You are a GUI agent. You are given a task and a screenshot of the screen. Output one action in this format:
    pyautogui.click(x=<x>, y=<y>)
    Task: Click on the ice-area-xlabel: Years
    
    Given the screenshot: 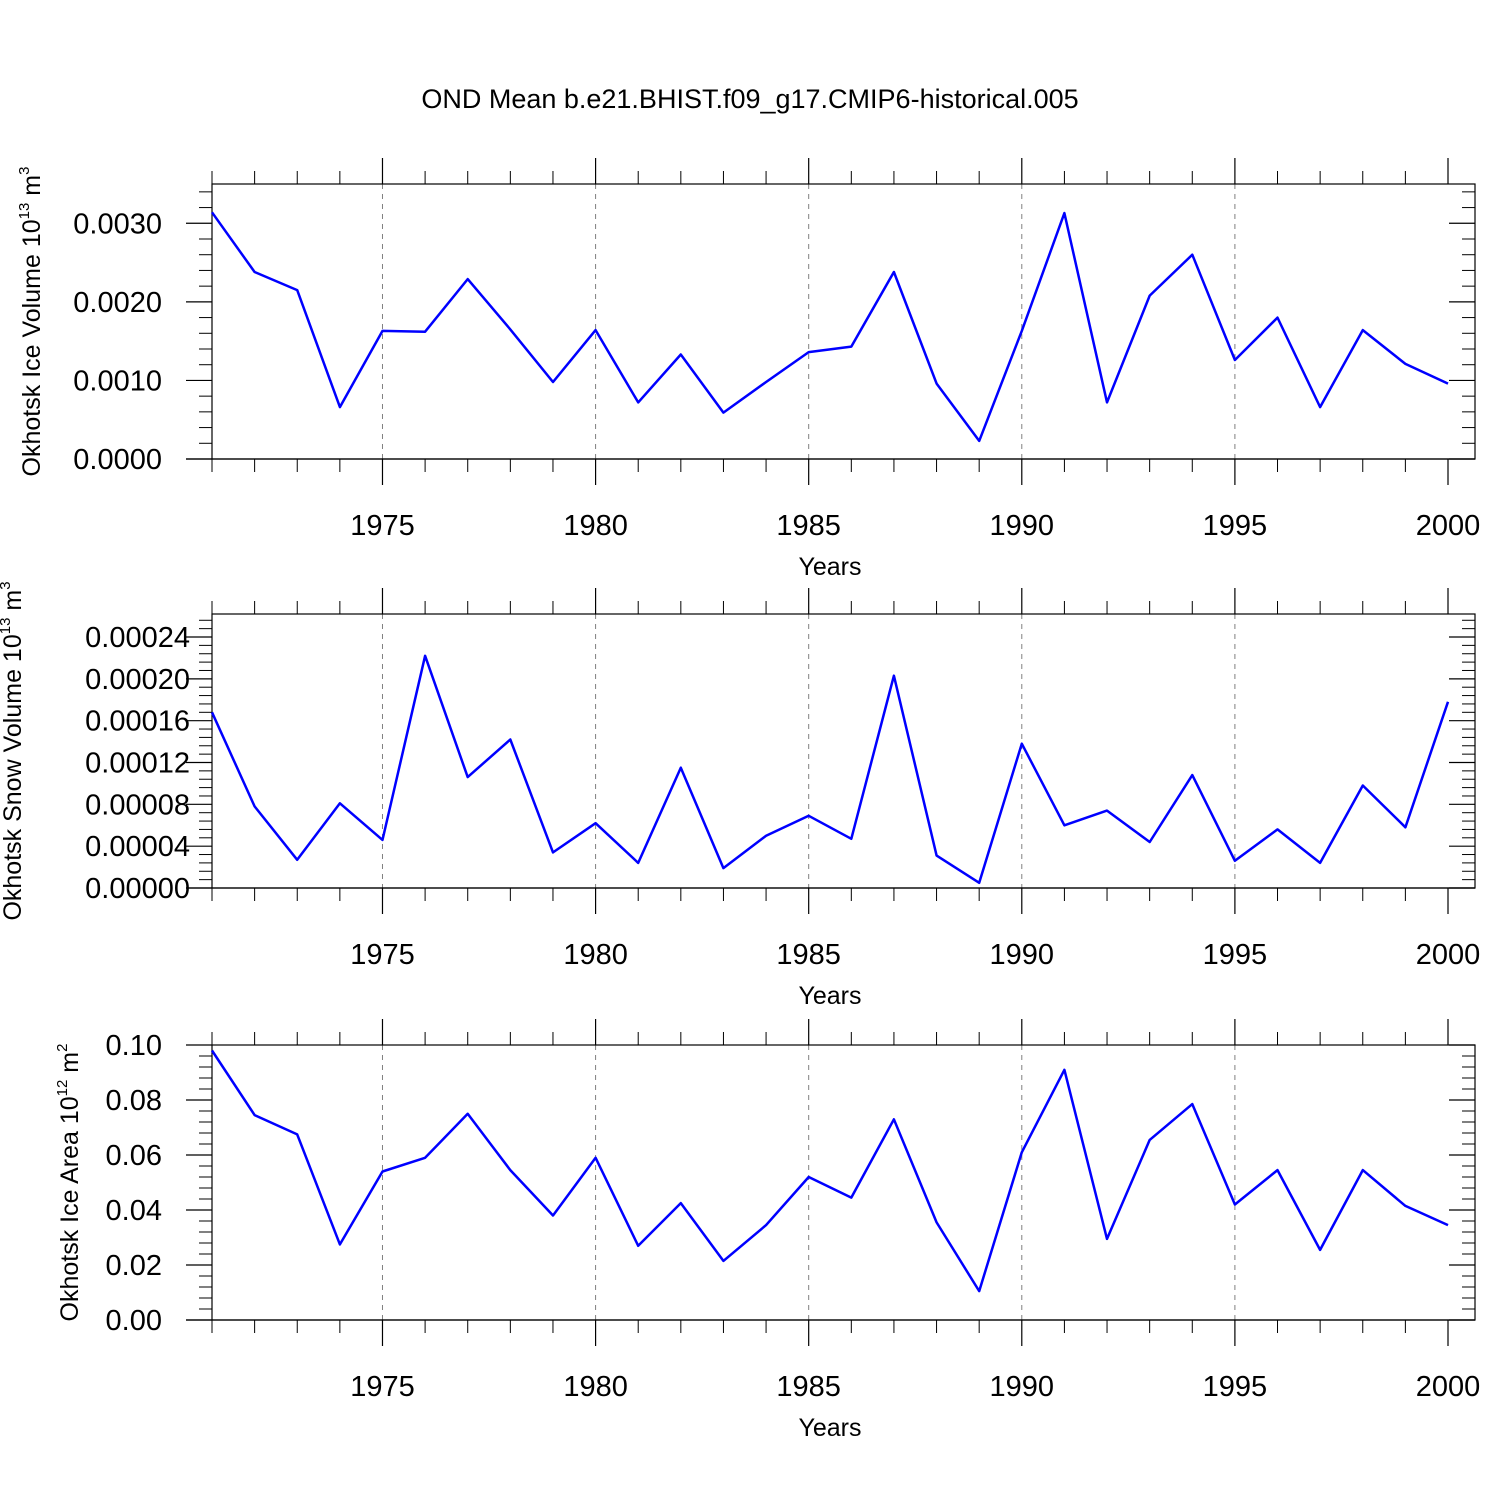 What is the action you would take?
    pyautogui.click(x=829, y=1428)
    